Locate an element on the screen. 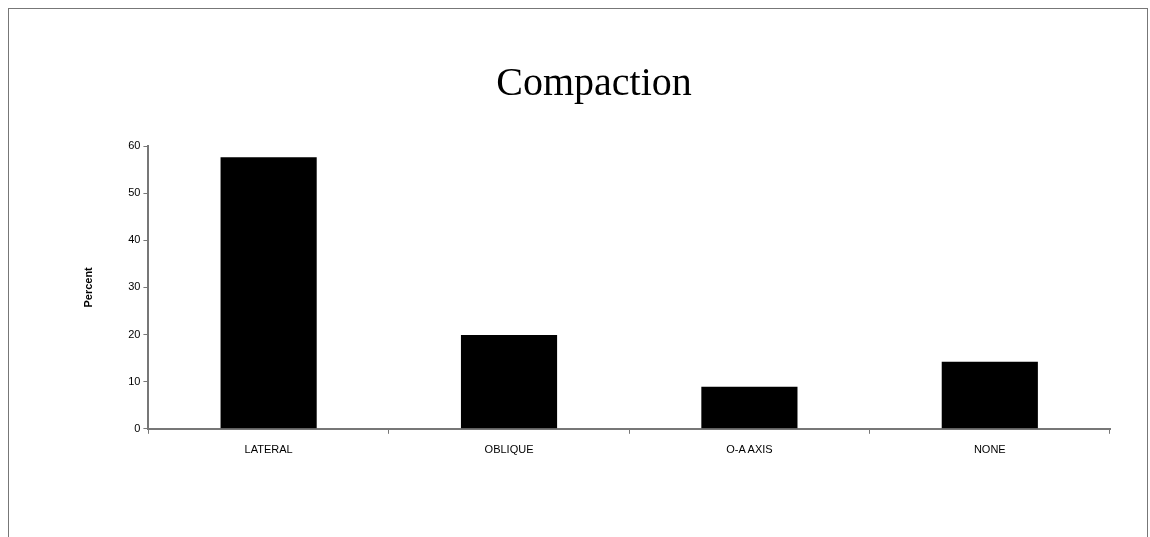  y-tick-label: 20 is located at coordinates (134, 333).